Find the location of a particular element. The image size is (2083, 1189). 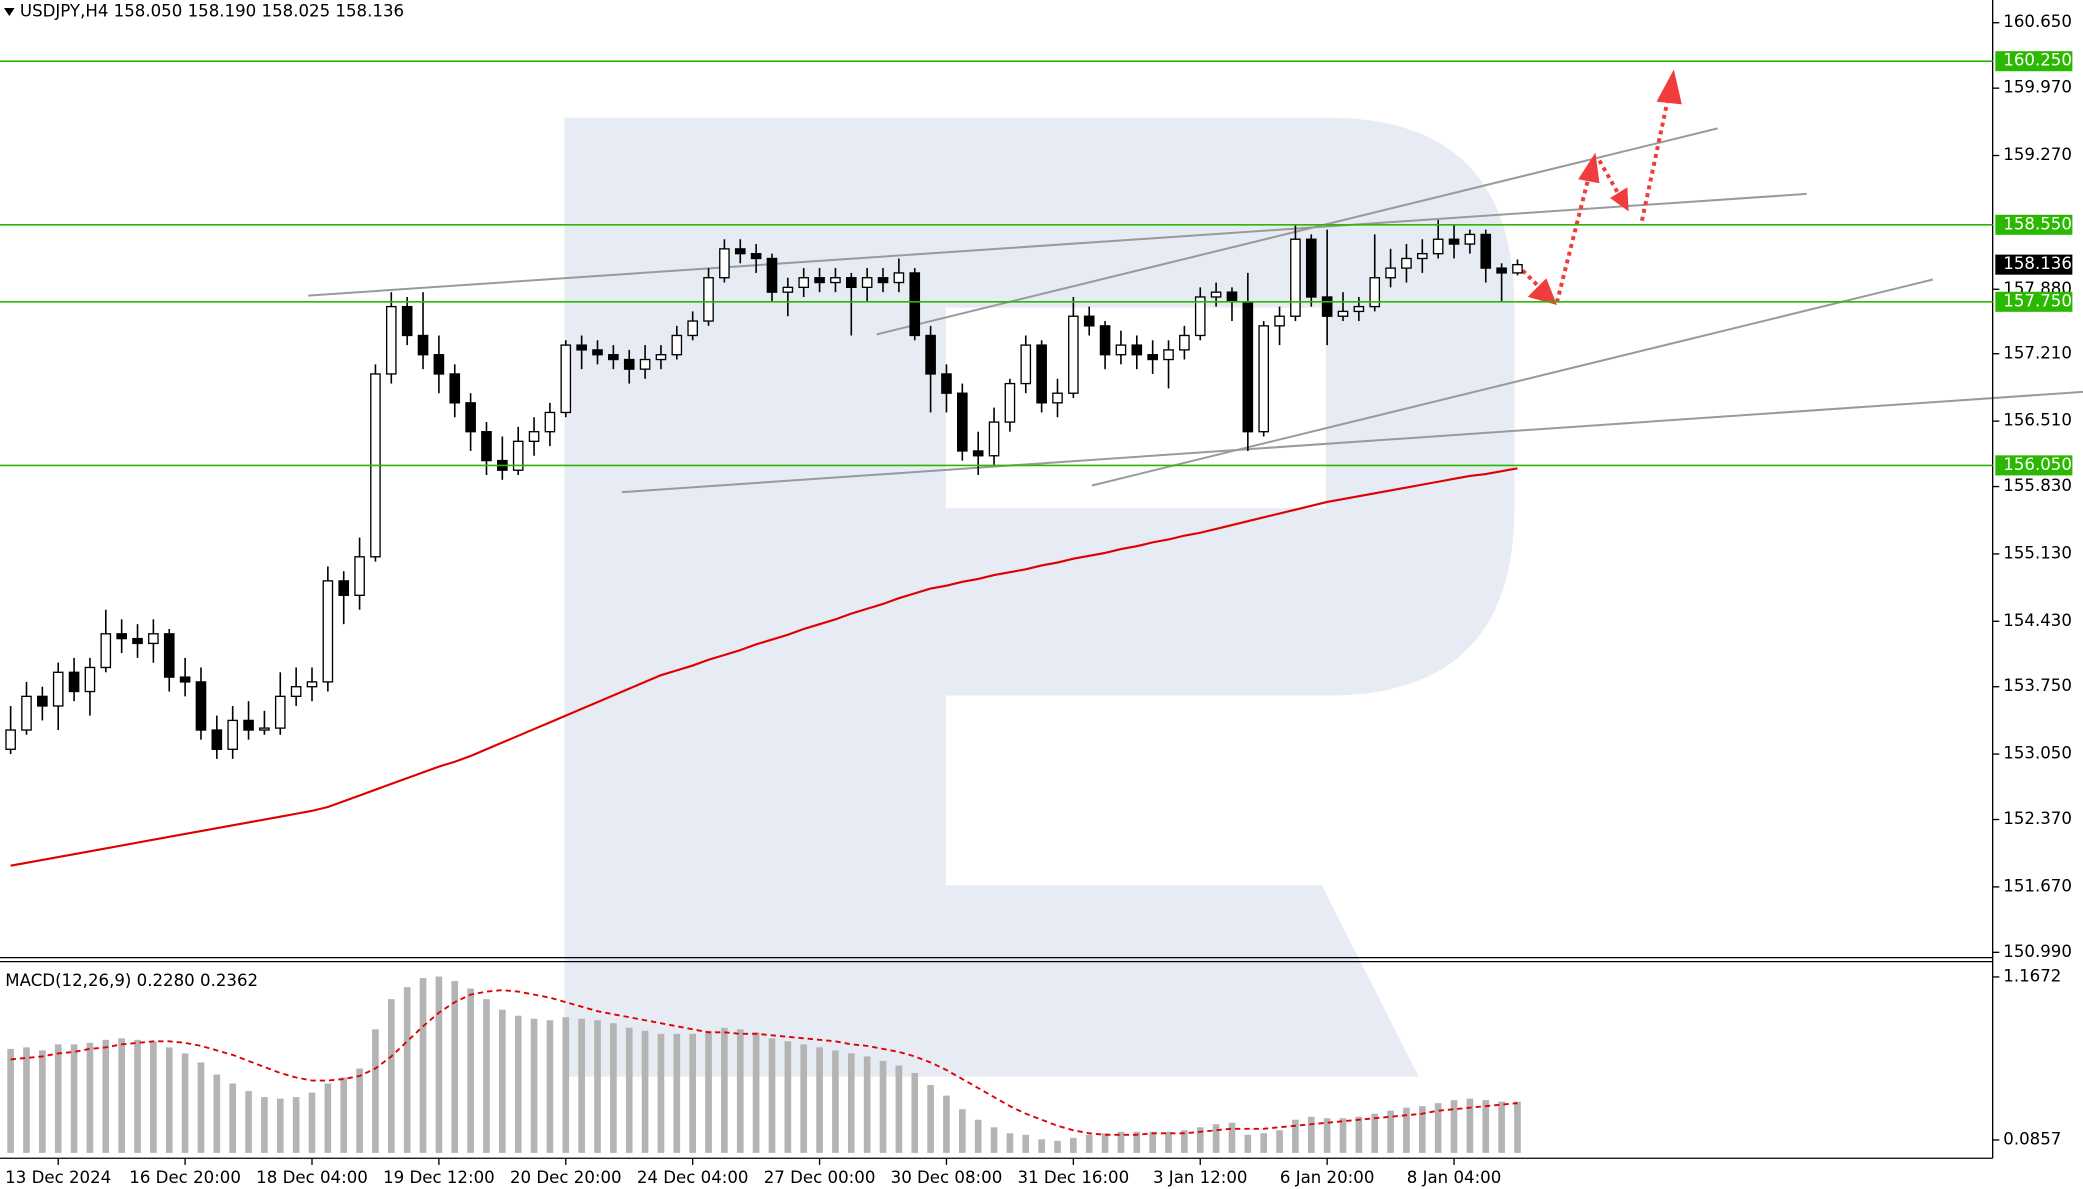

forecast-arrows is located at coordinates (1593, 199).